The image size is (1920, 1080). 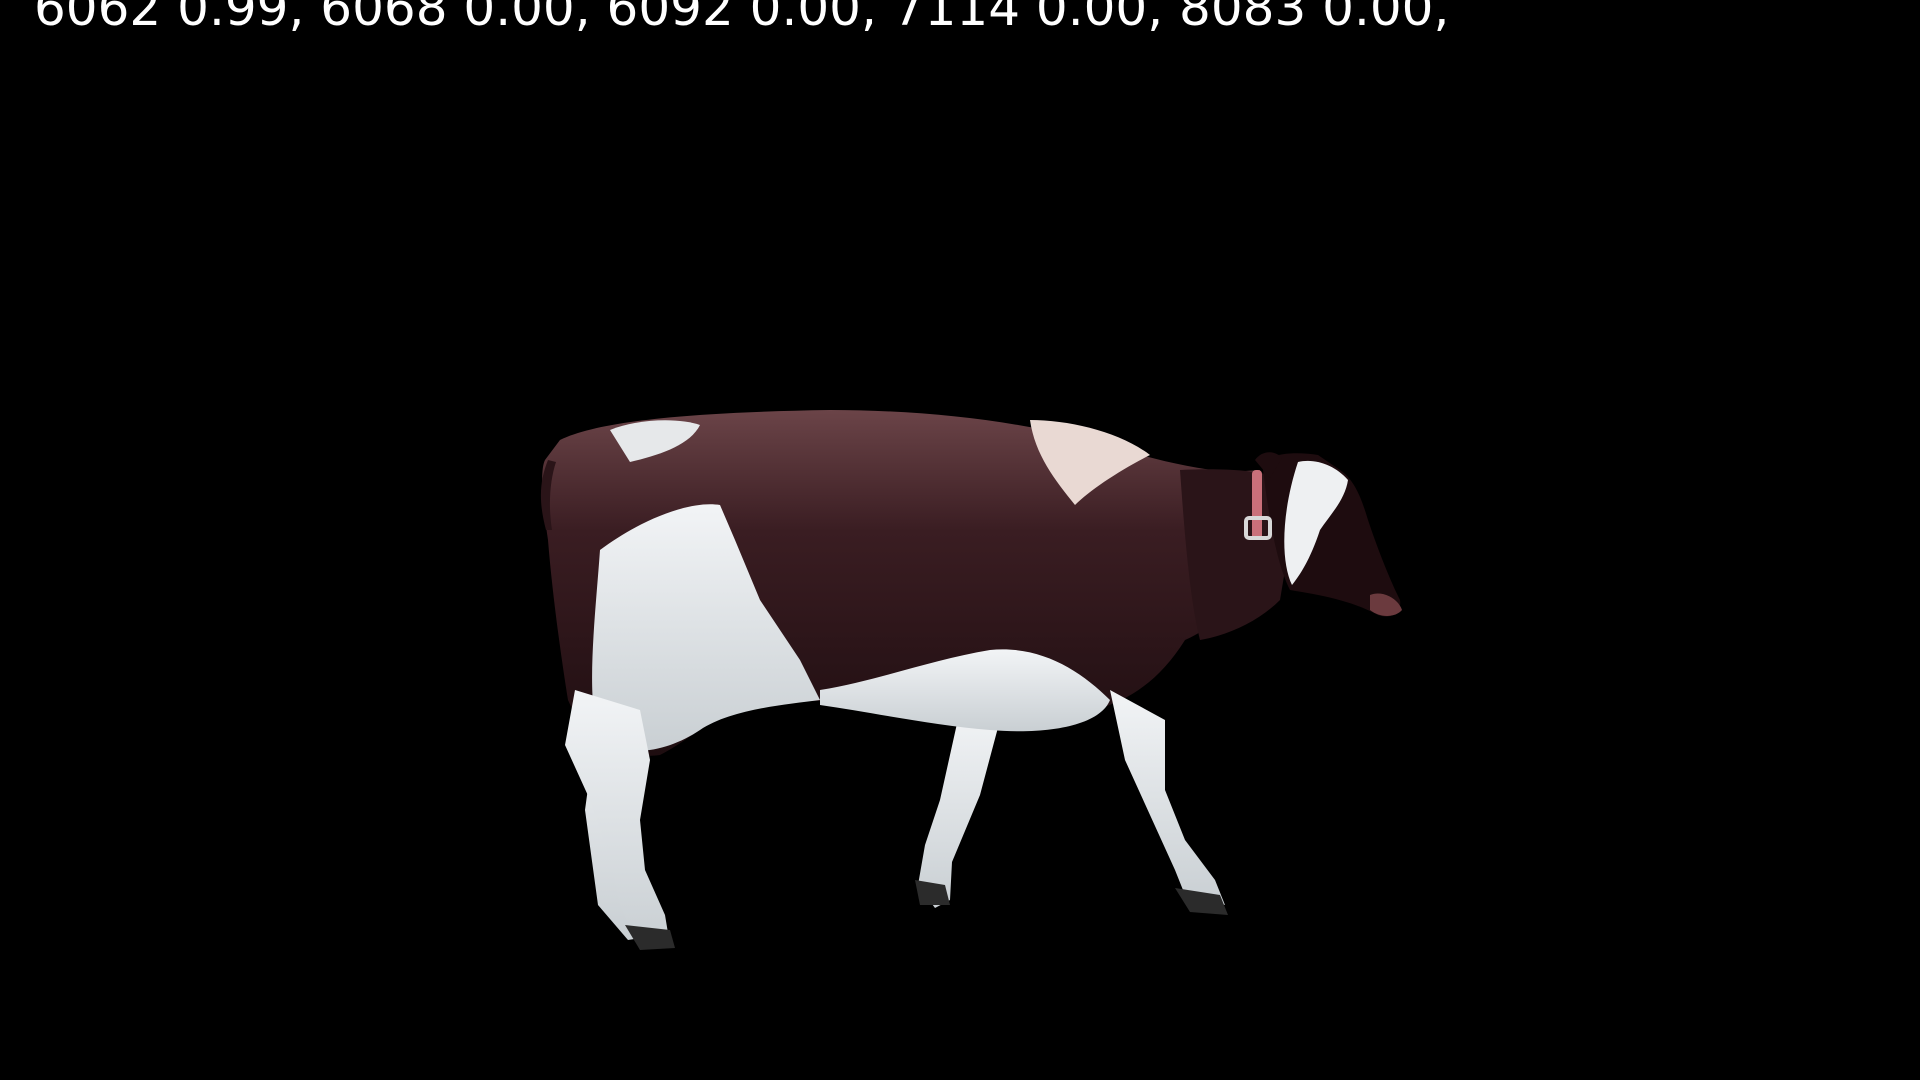 I want to click on cow-face-white-patch, so click(x=1316, y=522).